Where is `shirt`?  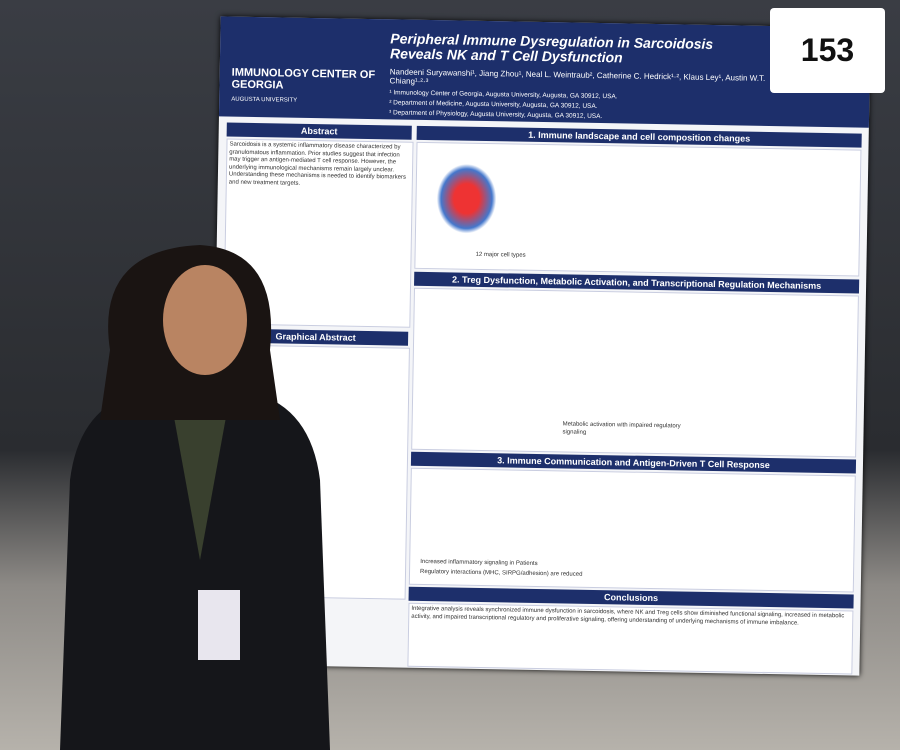 shirt is located at coordinates (200, 477).